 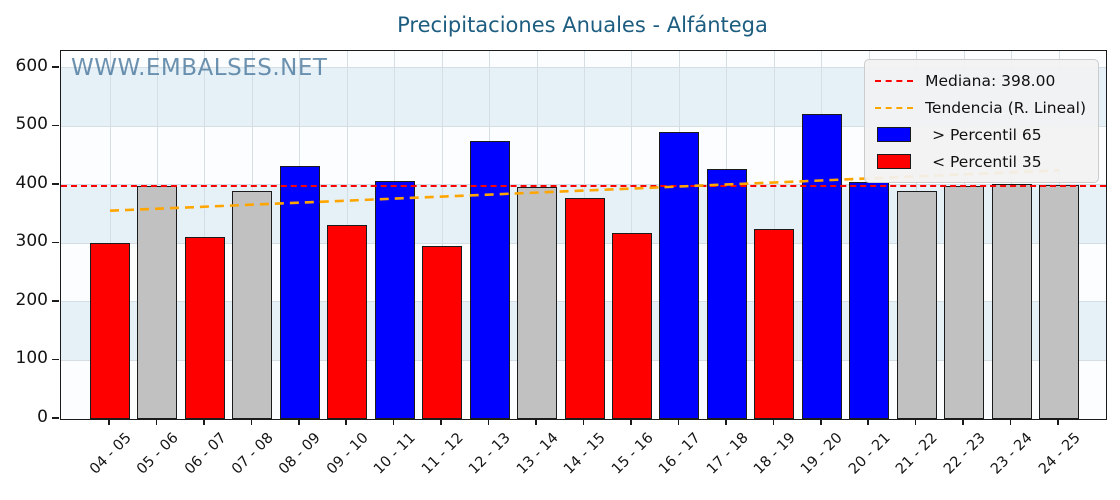 What do you see at coordinates (31, 182) in the screenshot?
I see `y-tick-label-400: 400` at bounding box center [31, 182].